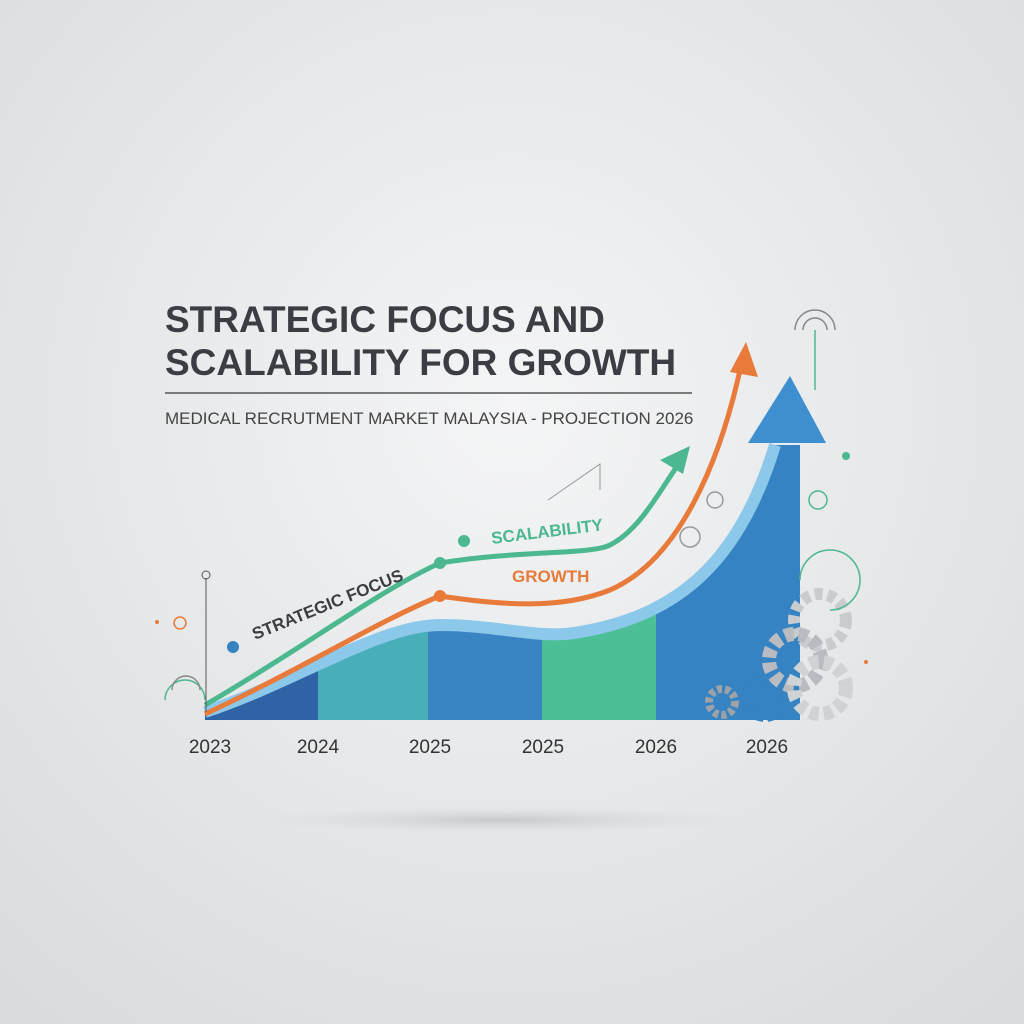 The height and width of the screenshot is (1029, 1024). I want to click on title: SCALABILITY FOR GROWTH, so click(420, 362).